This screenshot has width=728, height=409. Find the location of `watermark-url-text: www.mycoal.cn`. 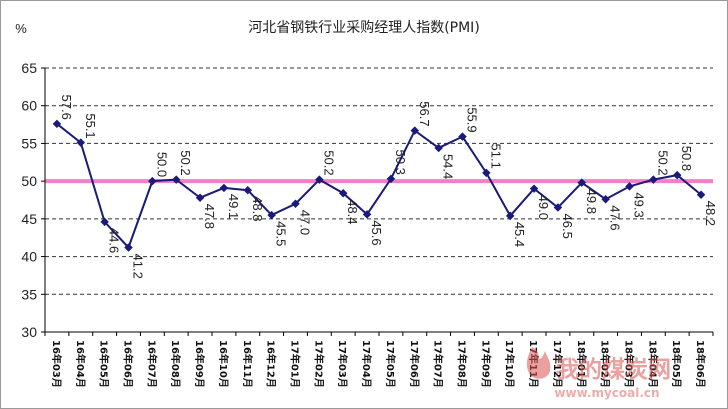

watermark-url-text: www.mycoal.cn is located at coordinates (606, 393).